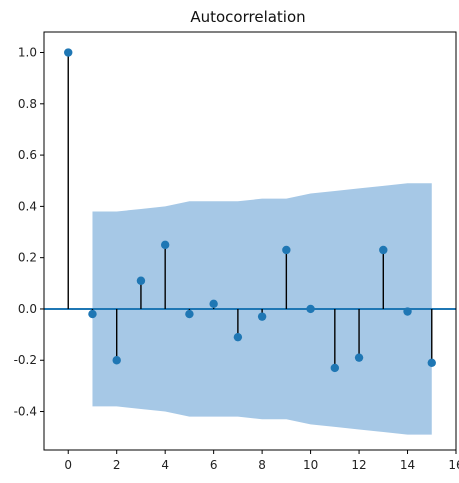 The height and width of the screenshot is (483, 459). Describe the element at coordinates (27, 258) in the screenshot. I see `y-tick-label: 0.2` at that location.